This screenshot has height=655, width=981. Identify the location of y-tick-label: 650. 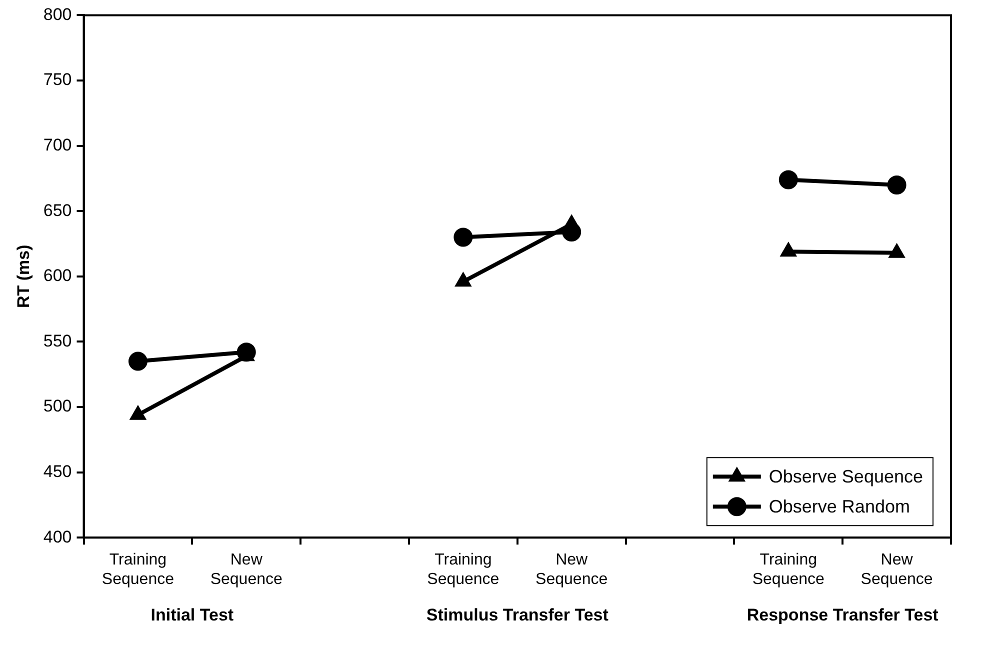
(57, 210).